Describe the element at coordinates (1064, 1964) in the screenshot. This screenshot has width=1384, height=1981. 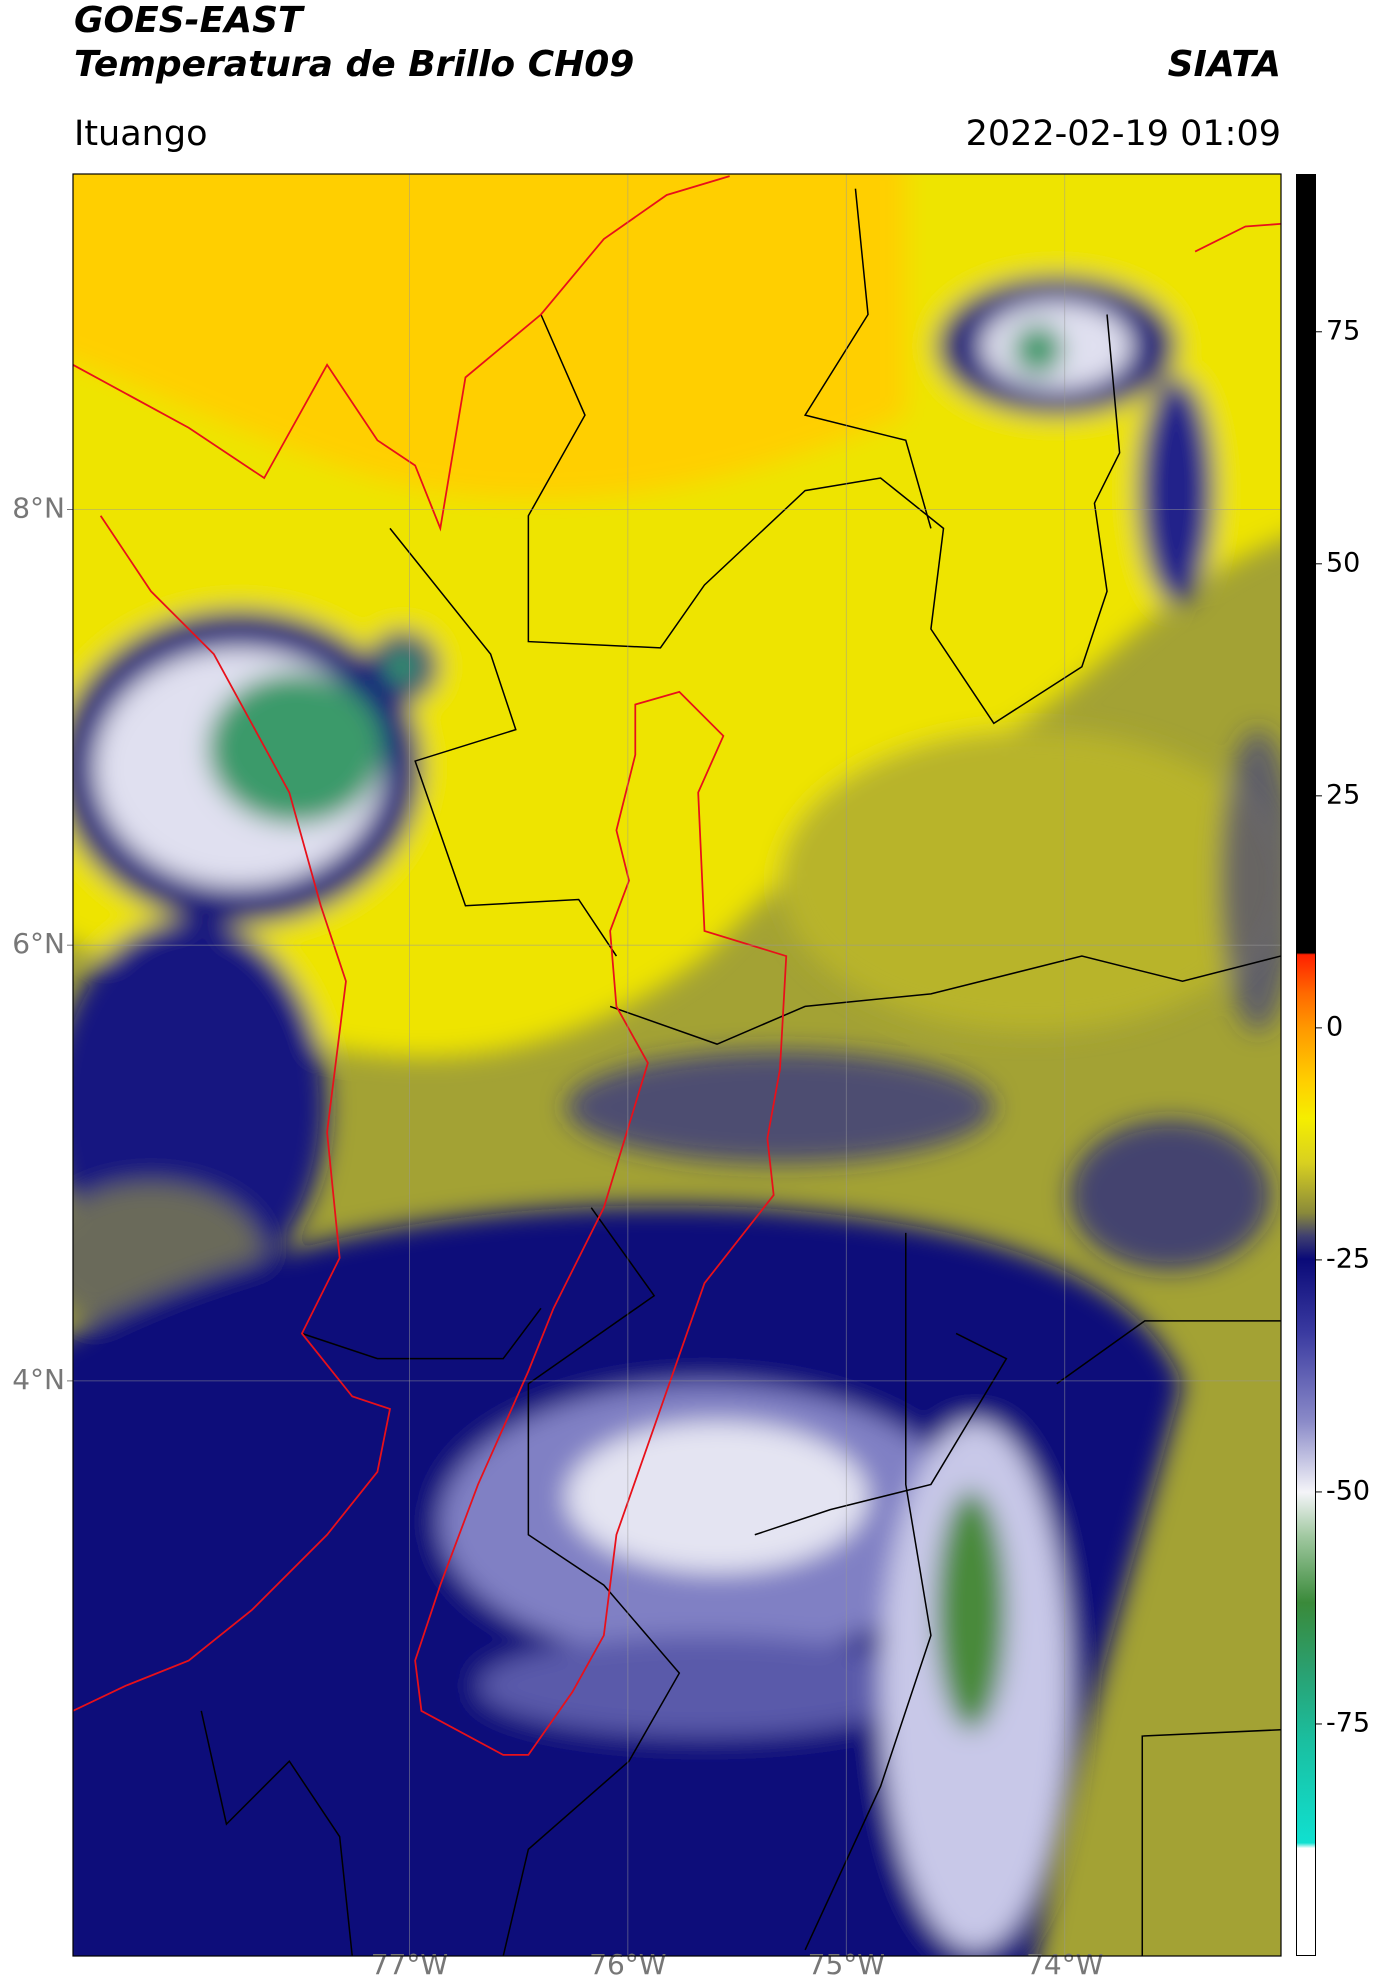
I see `x-tick-label: 74°W` at that location.